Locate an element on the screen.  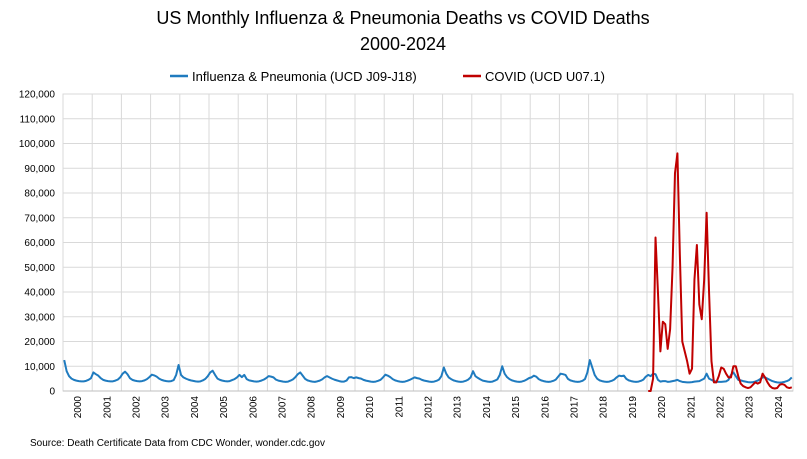
y-tick-label: 30,000 is located at coordinates (39, 317).